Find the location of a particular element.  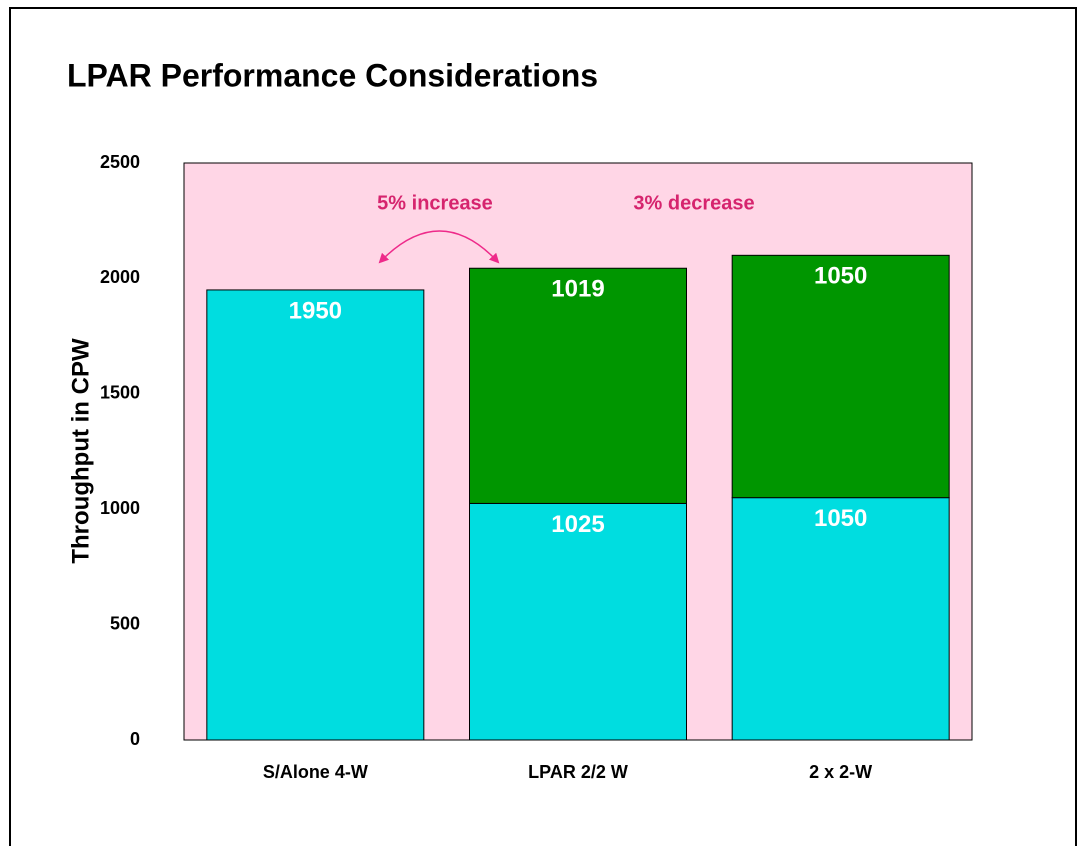

y-tick-label: 1500 is located at coordinates (120, 393).